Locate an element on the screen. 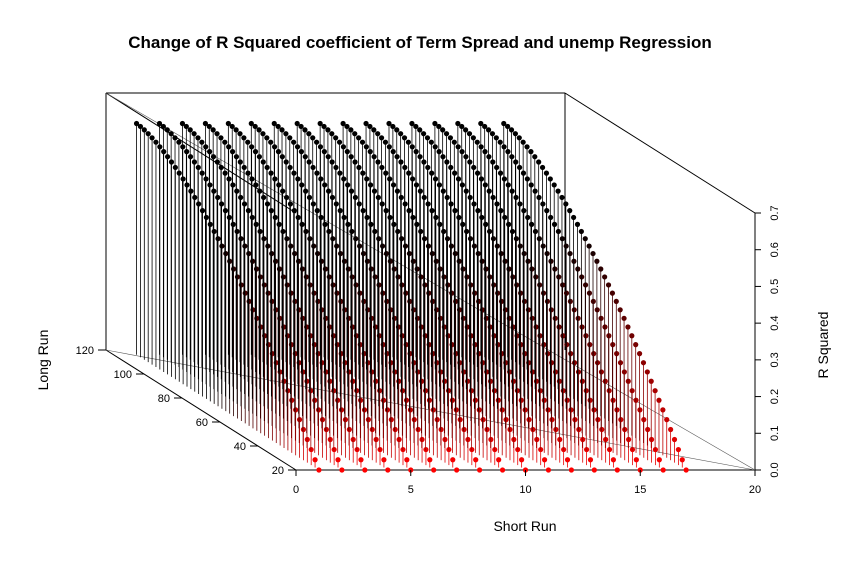 Image resolution: width=842 pixels, height=585 pixels. z-tick-label: 0.4 is located at coordinates (775, 322).